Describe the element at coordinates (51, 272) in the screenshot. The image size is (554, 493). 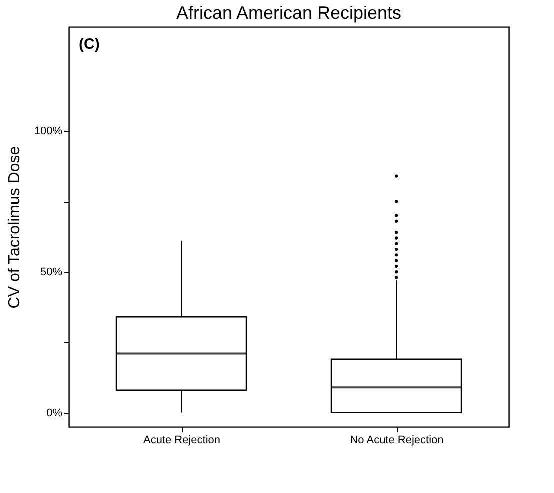
I see `y-tick-label: 50%` at that location.